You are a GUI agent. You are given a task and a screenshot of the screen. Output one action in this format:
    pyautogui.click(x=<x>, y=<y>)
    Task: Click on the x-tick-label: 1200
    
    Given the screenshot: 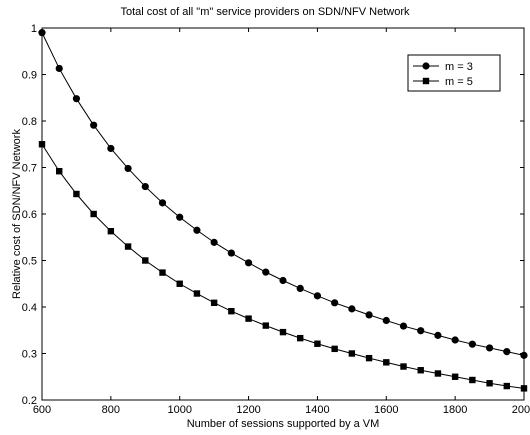 What is the action you would take?
    pyautogui.click(x=248, y=410)
    